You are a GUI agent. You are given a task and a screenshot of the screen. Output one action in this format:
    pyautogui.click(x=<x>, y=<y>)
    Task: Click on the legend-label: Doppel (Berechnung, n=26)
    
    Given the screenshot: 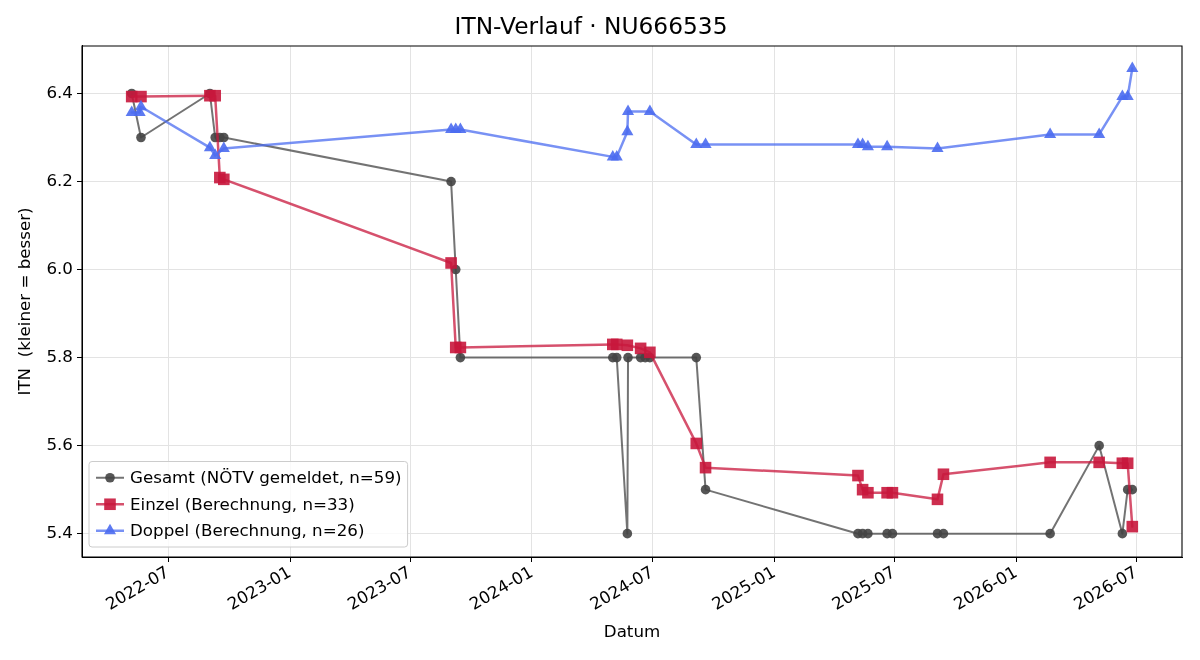 What is the action you would take?
    pyautogui.click(x=247, y=530)
    